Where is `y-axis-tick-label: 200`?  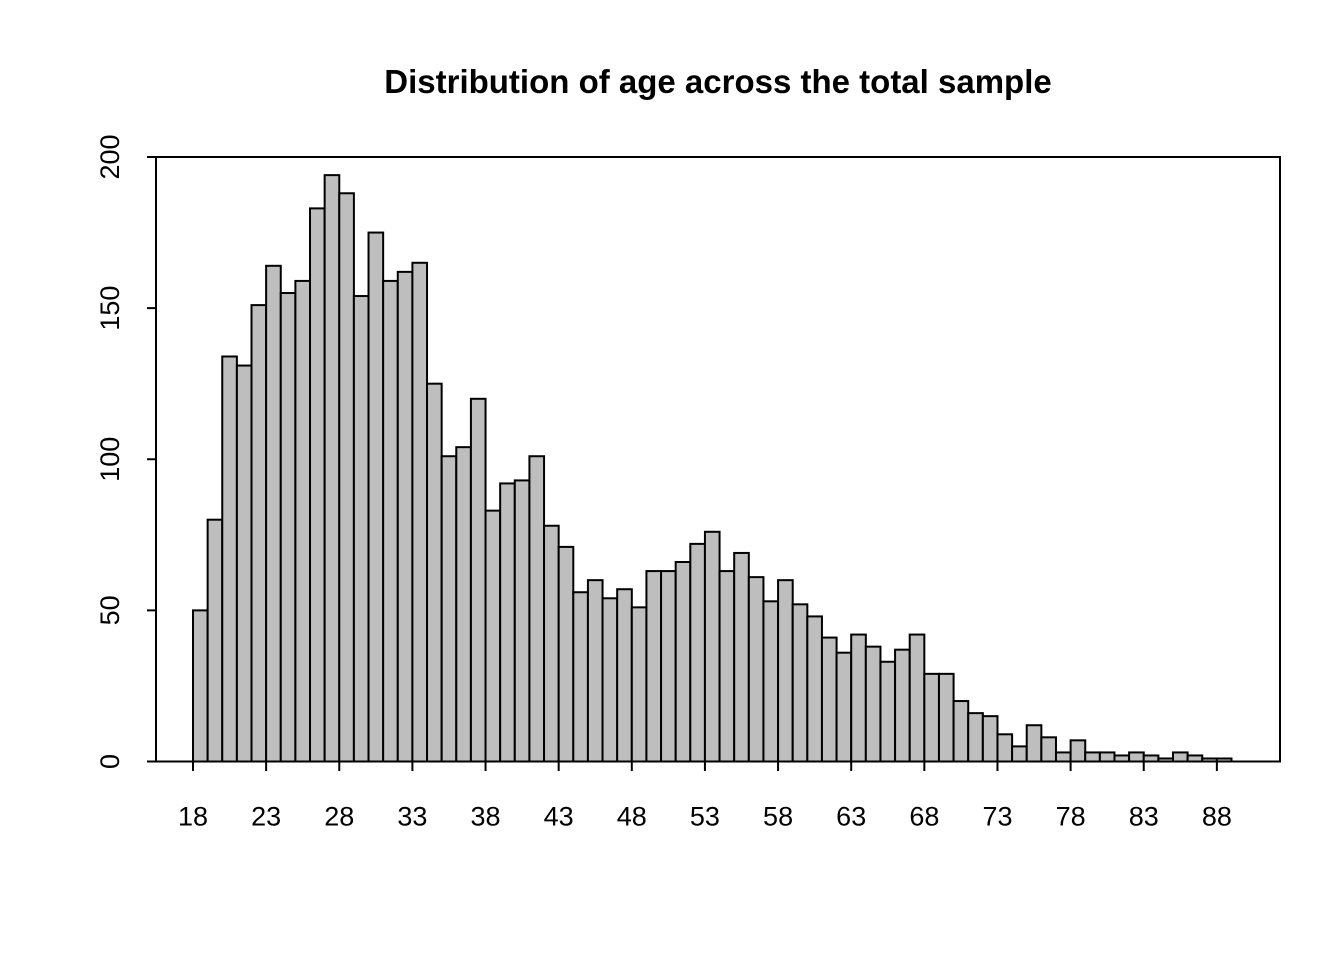 y-axis-tick-label: 200 is located at coordinates (110, 156).